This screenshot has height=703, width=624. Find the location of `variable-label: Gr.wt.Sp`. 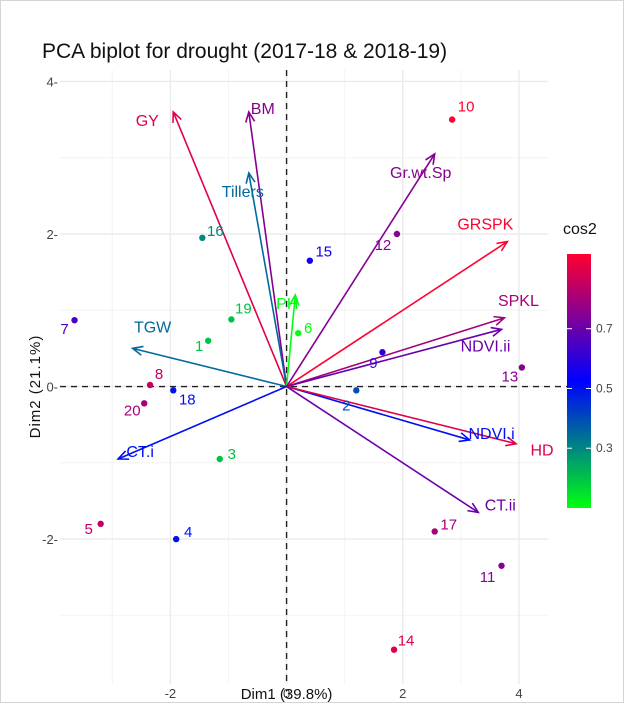

variable-label: Gr.wt.Sp is located at coordinates (420, 173).